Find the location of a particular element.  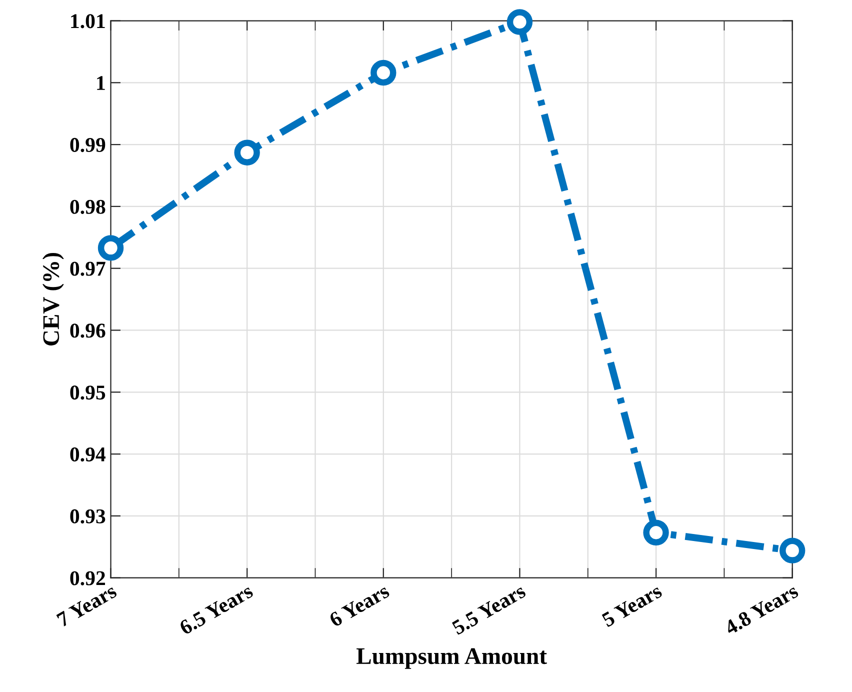

y-axis-title: CEV (%) is located at coordinates (53, 299).